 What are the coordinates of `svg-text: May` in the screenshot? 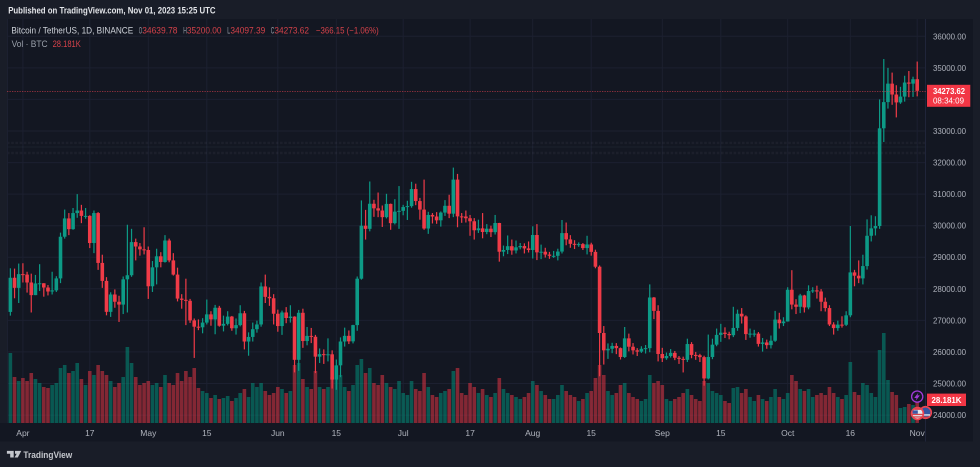 It's located at (148, 433).